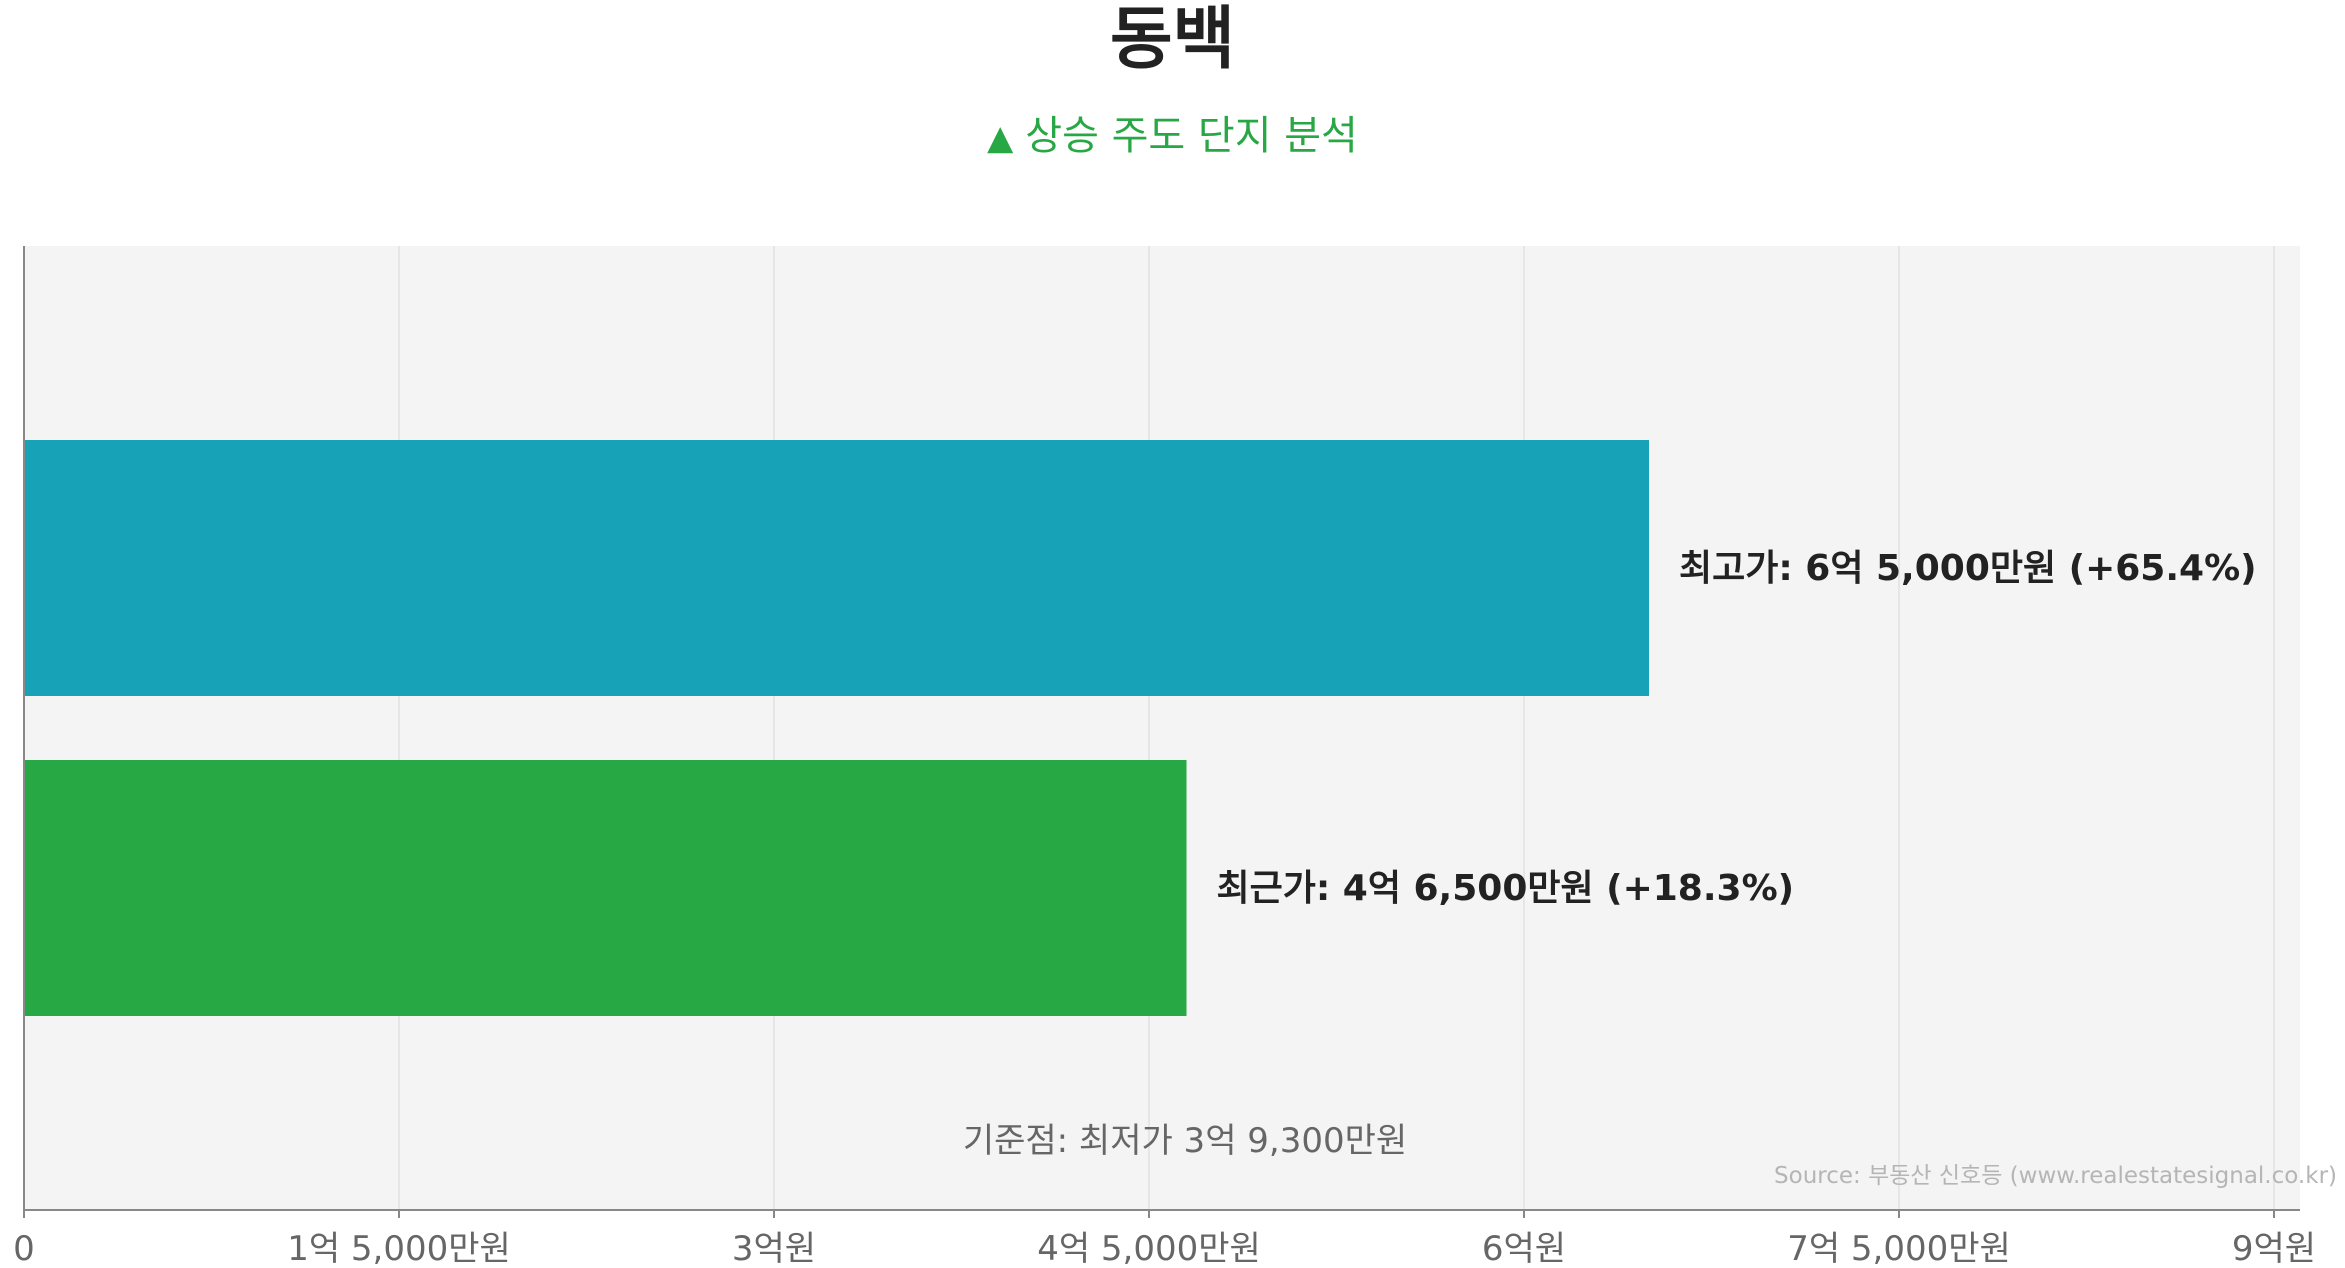 The width and height of the screenshot is (2345, 1268). Describe the element at coordinates (1191, 136) in the screenshot. I see `chart-subtitle-text: 상승 주도 단지 분석` at that location.